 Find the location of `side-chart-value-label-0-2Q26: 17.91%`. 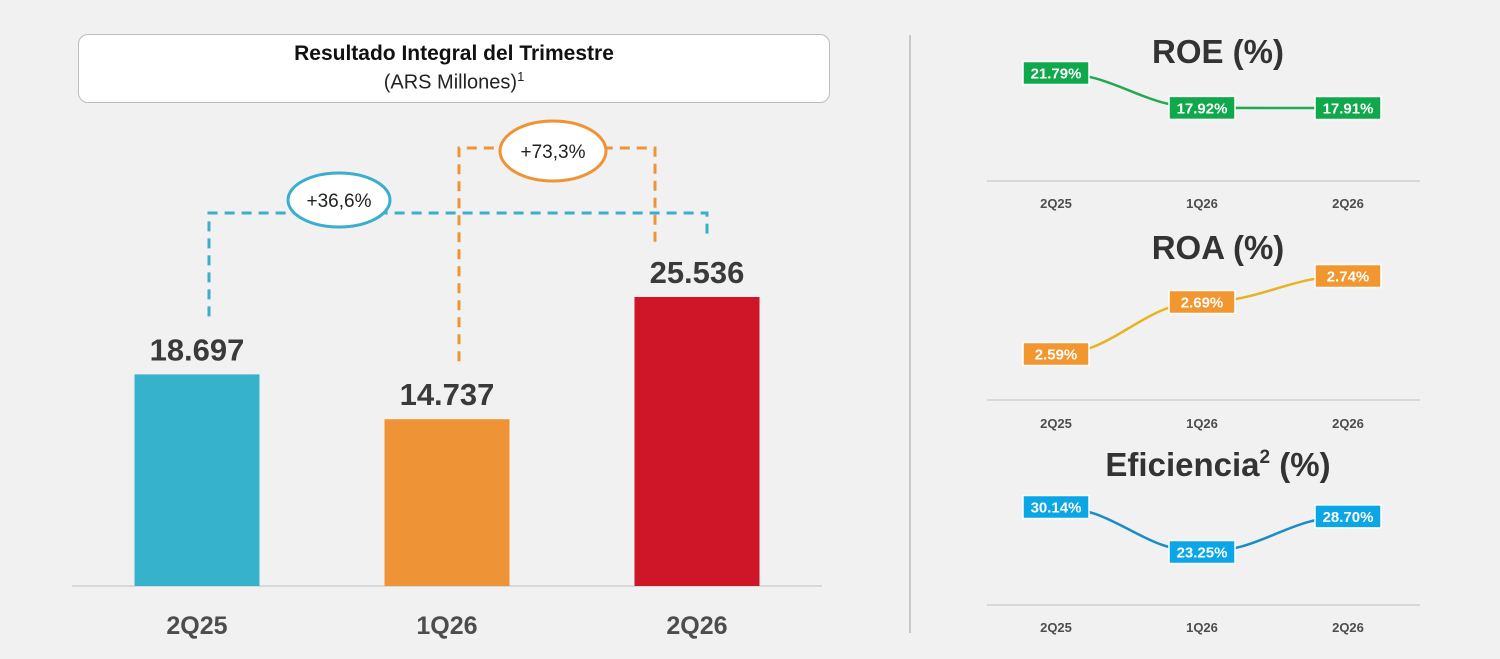

side-chart-value-label-0-2Q26: 17.91% is located at coordinates (1348, 109).